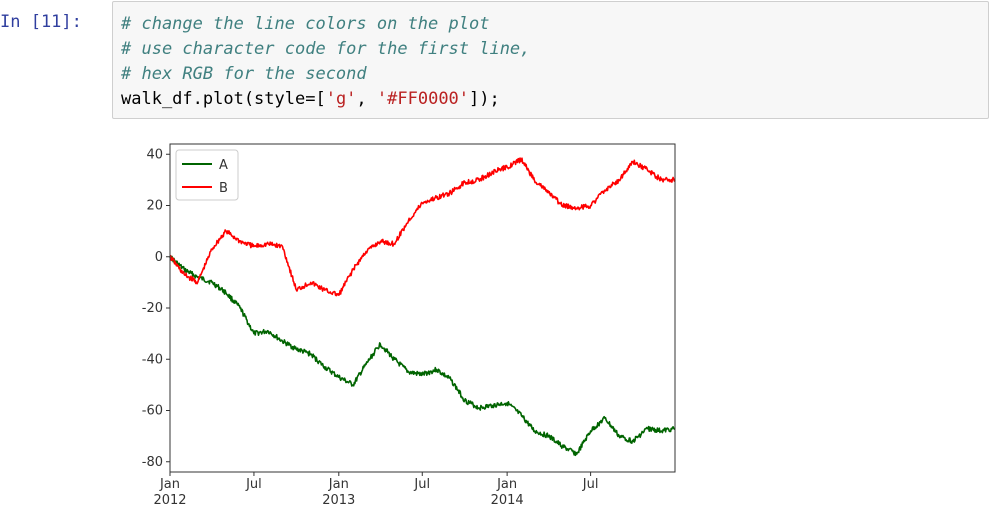  I want to click on y-tick-label: -20, so click(152, 308).